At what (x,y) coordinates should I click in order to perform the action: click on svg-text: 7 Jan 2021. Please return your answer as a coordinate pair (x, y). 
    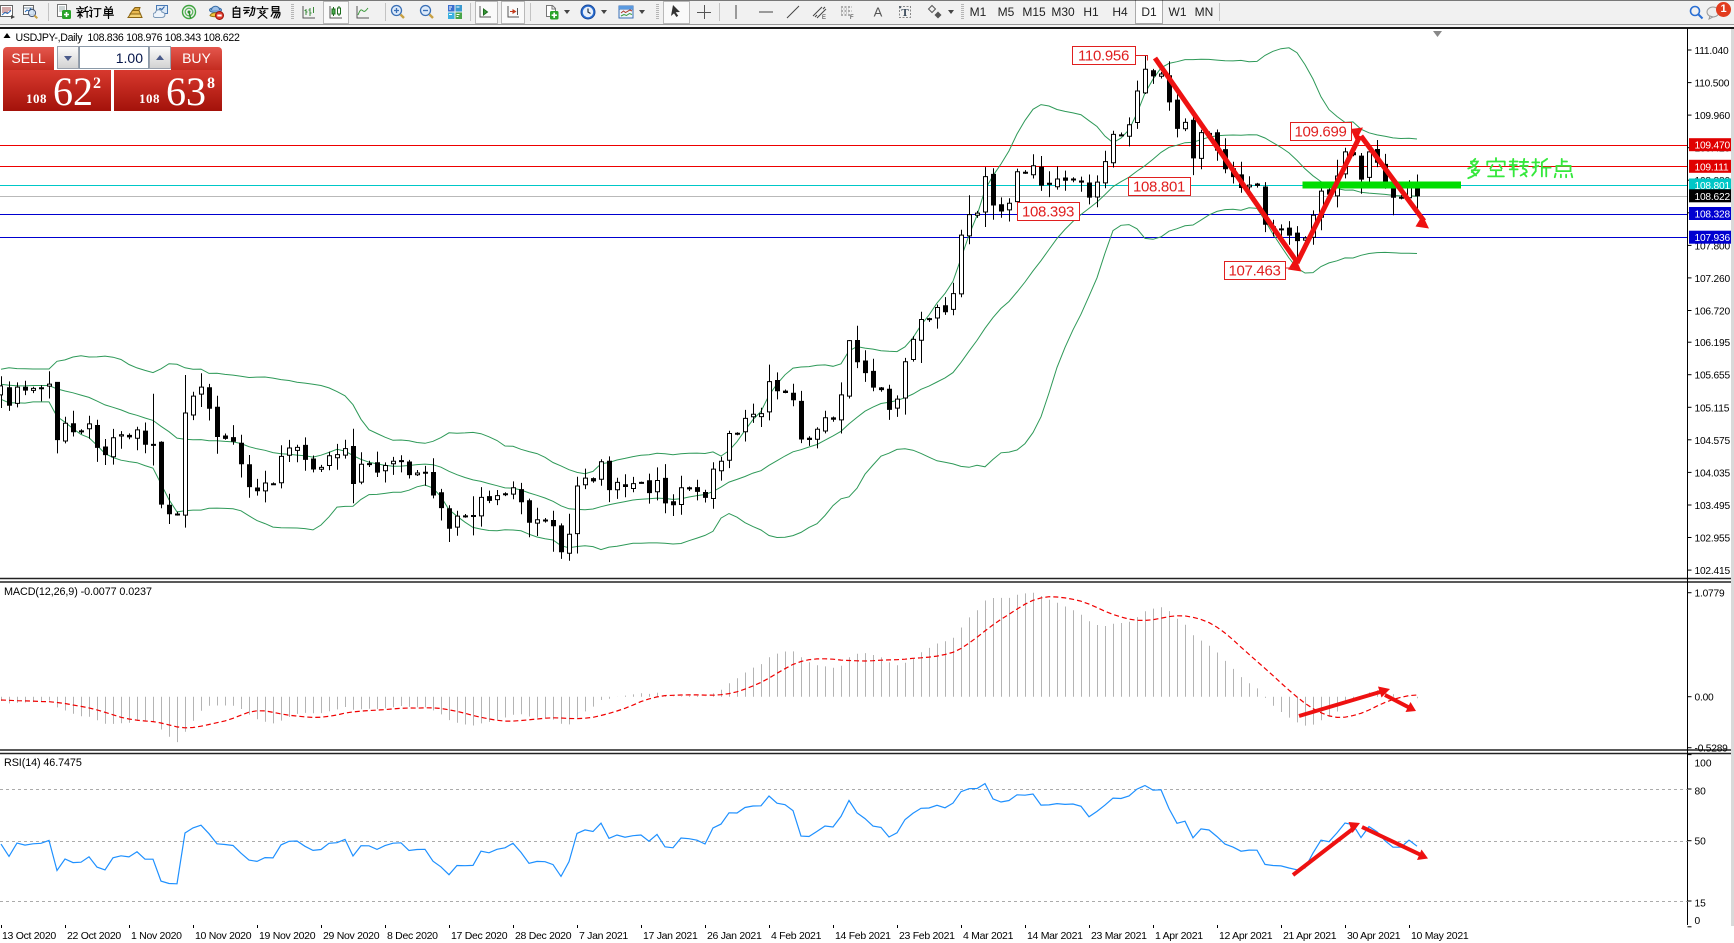
    Looking at the image, I should click on (603, 936).